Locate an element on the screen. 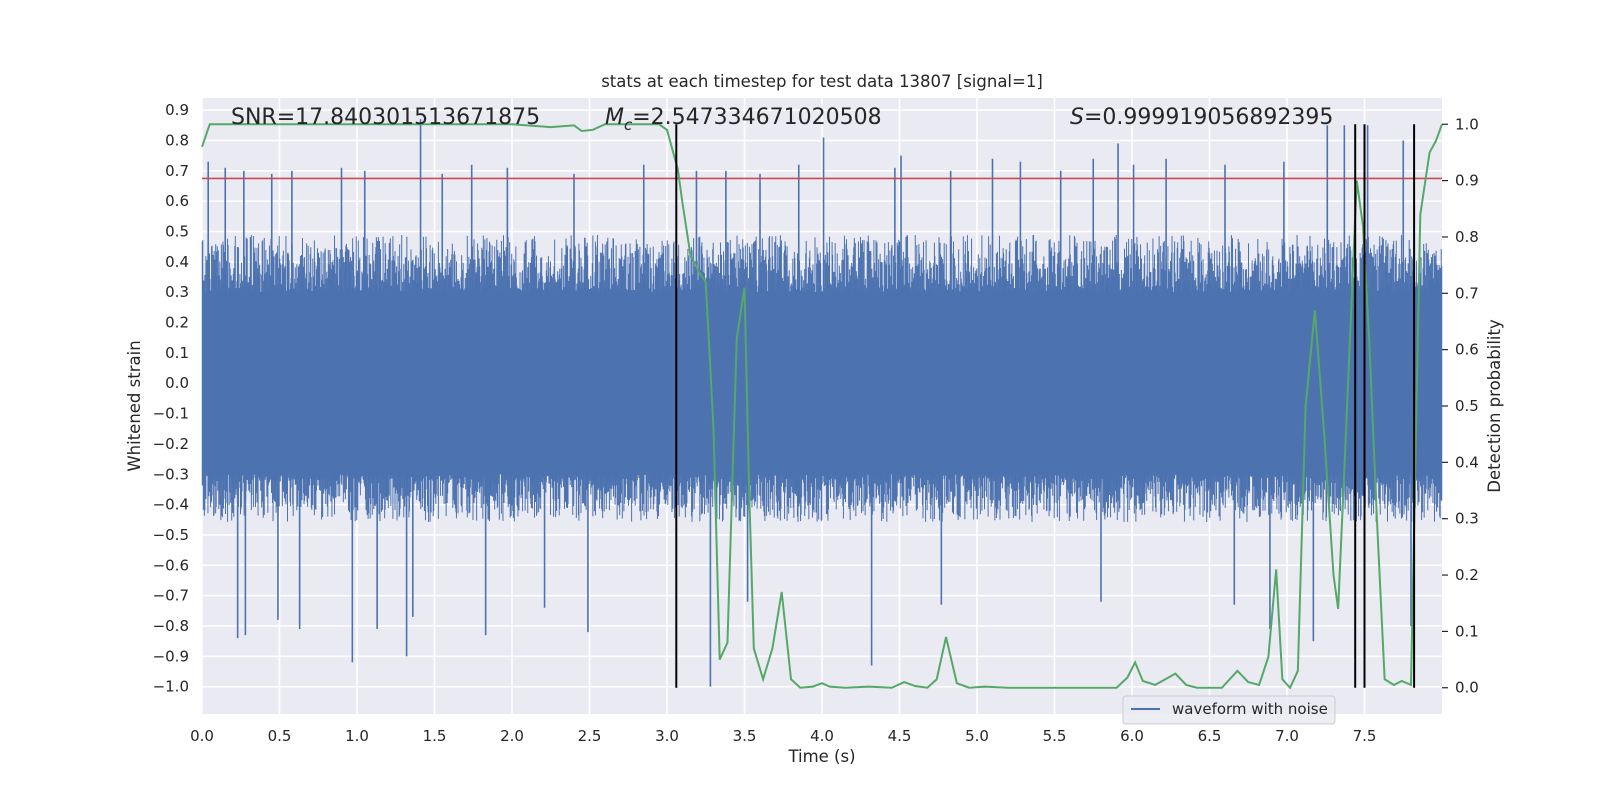 The width and height of the screenshot is (1600, 804). x-tick-label: 6.0 is located at coordinates (1132, 736).